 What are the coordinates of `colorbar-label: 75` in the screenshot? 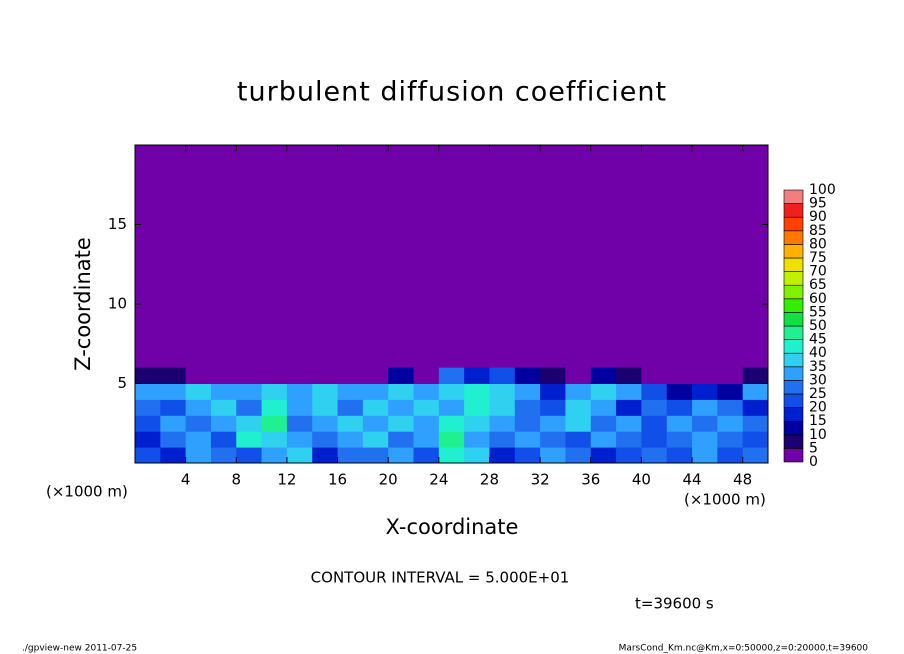 It's located at (818, 258).